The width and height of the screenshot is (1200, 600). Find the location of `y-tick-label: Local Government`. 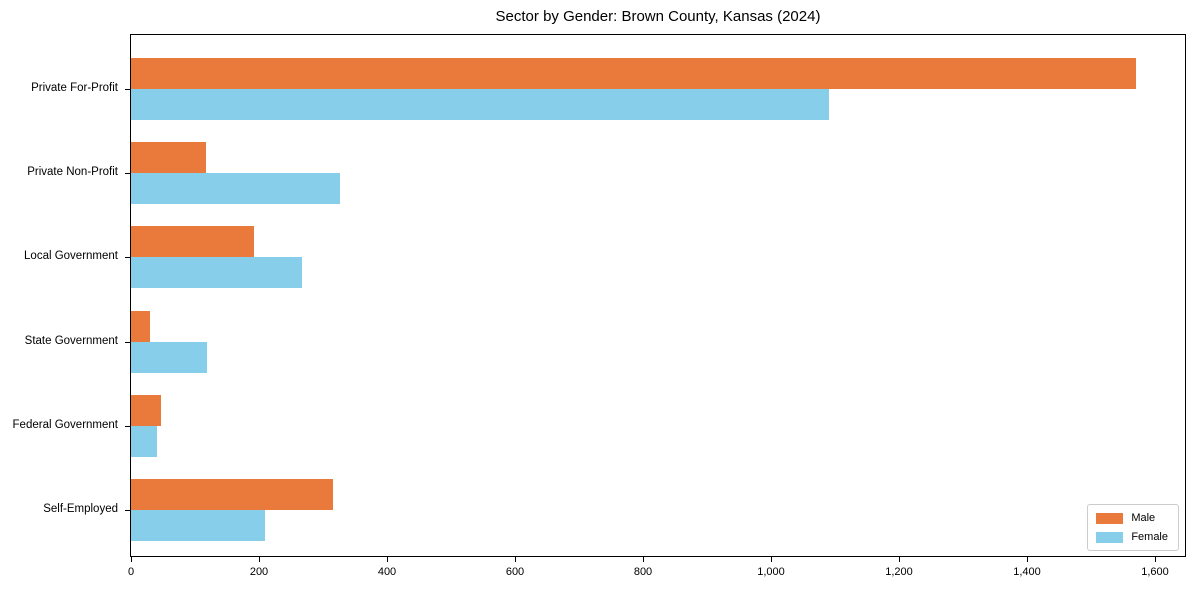

y-tick-label: Local Government is located at coordinates (71, 256).